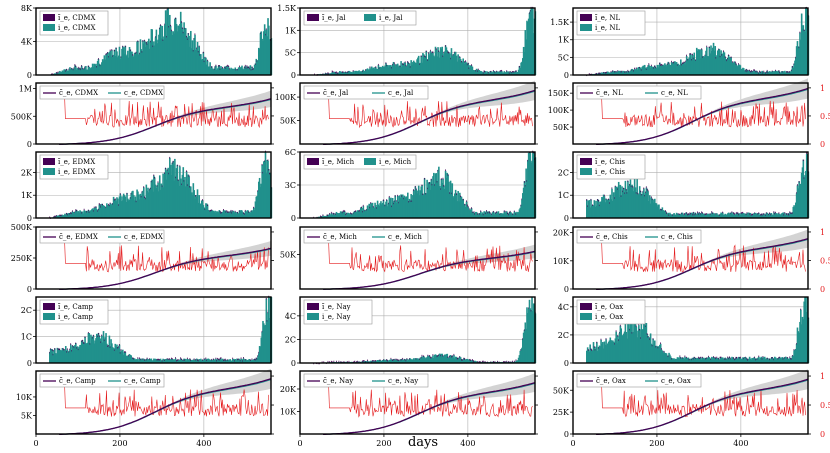 This screenshot has height=453, width=830. What do you see at coordinates (639, 92) in the screenshot?
I see `legend-box` at bounding box center [639, 92].